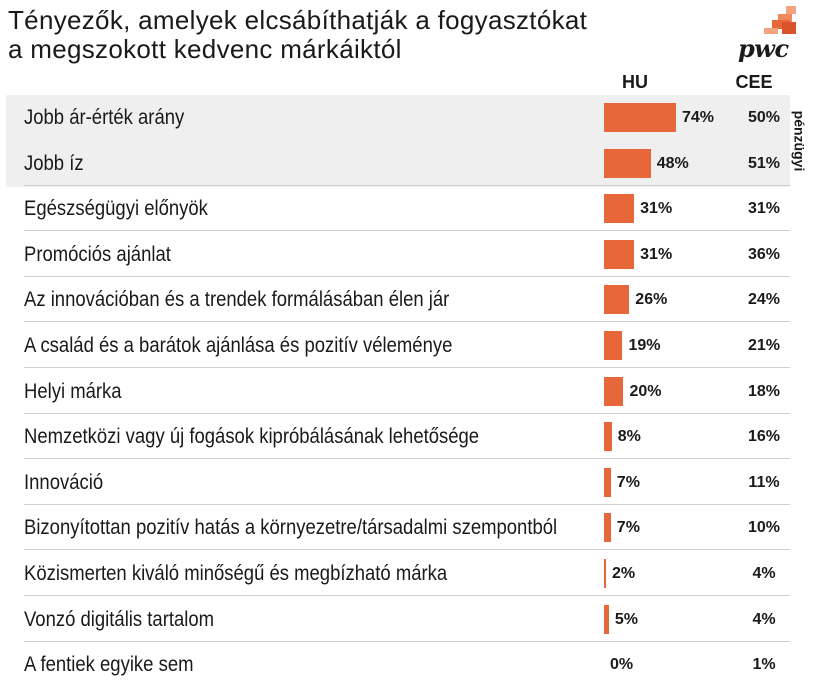 This screenshot has width=818, height=687. I want to click on cee-value-label: 24%, so click(764, 300).